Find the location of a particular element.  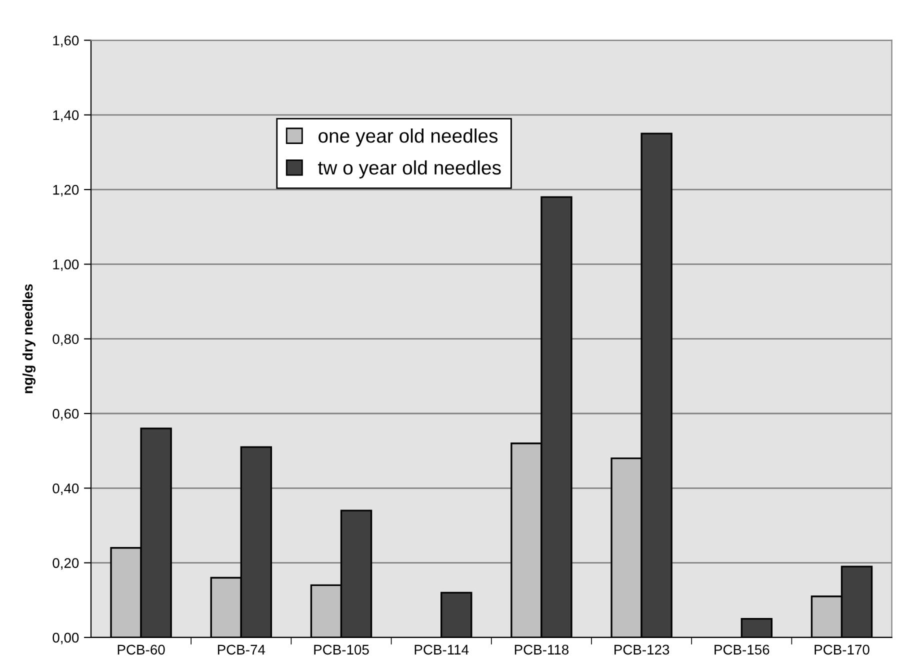

y-tick-label: 0,40 is located at coordinates (65, 489).